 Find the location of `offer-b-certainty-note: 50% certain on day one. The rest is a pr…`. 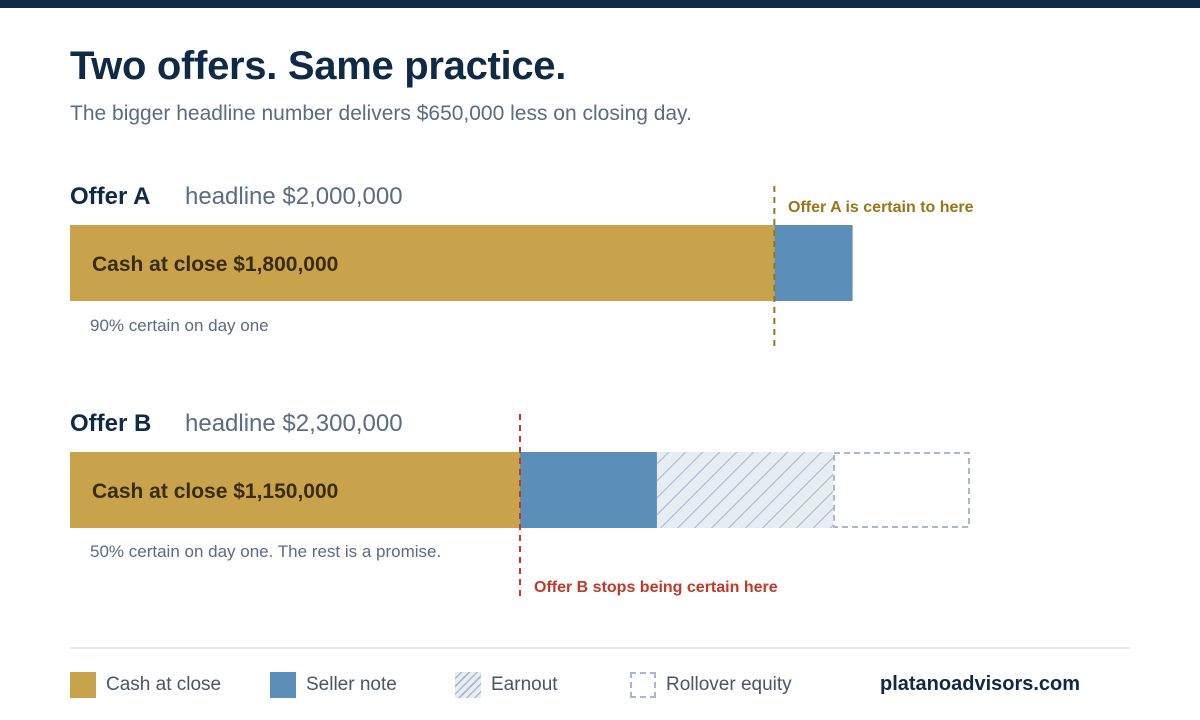

offer-b-certainty-note: 50% certain on day one. The rest is a pr… is located at coordinates (266, 551).